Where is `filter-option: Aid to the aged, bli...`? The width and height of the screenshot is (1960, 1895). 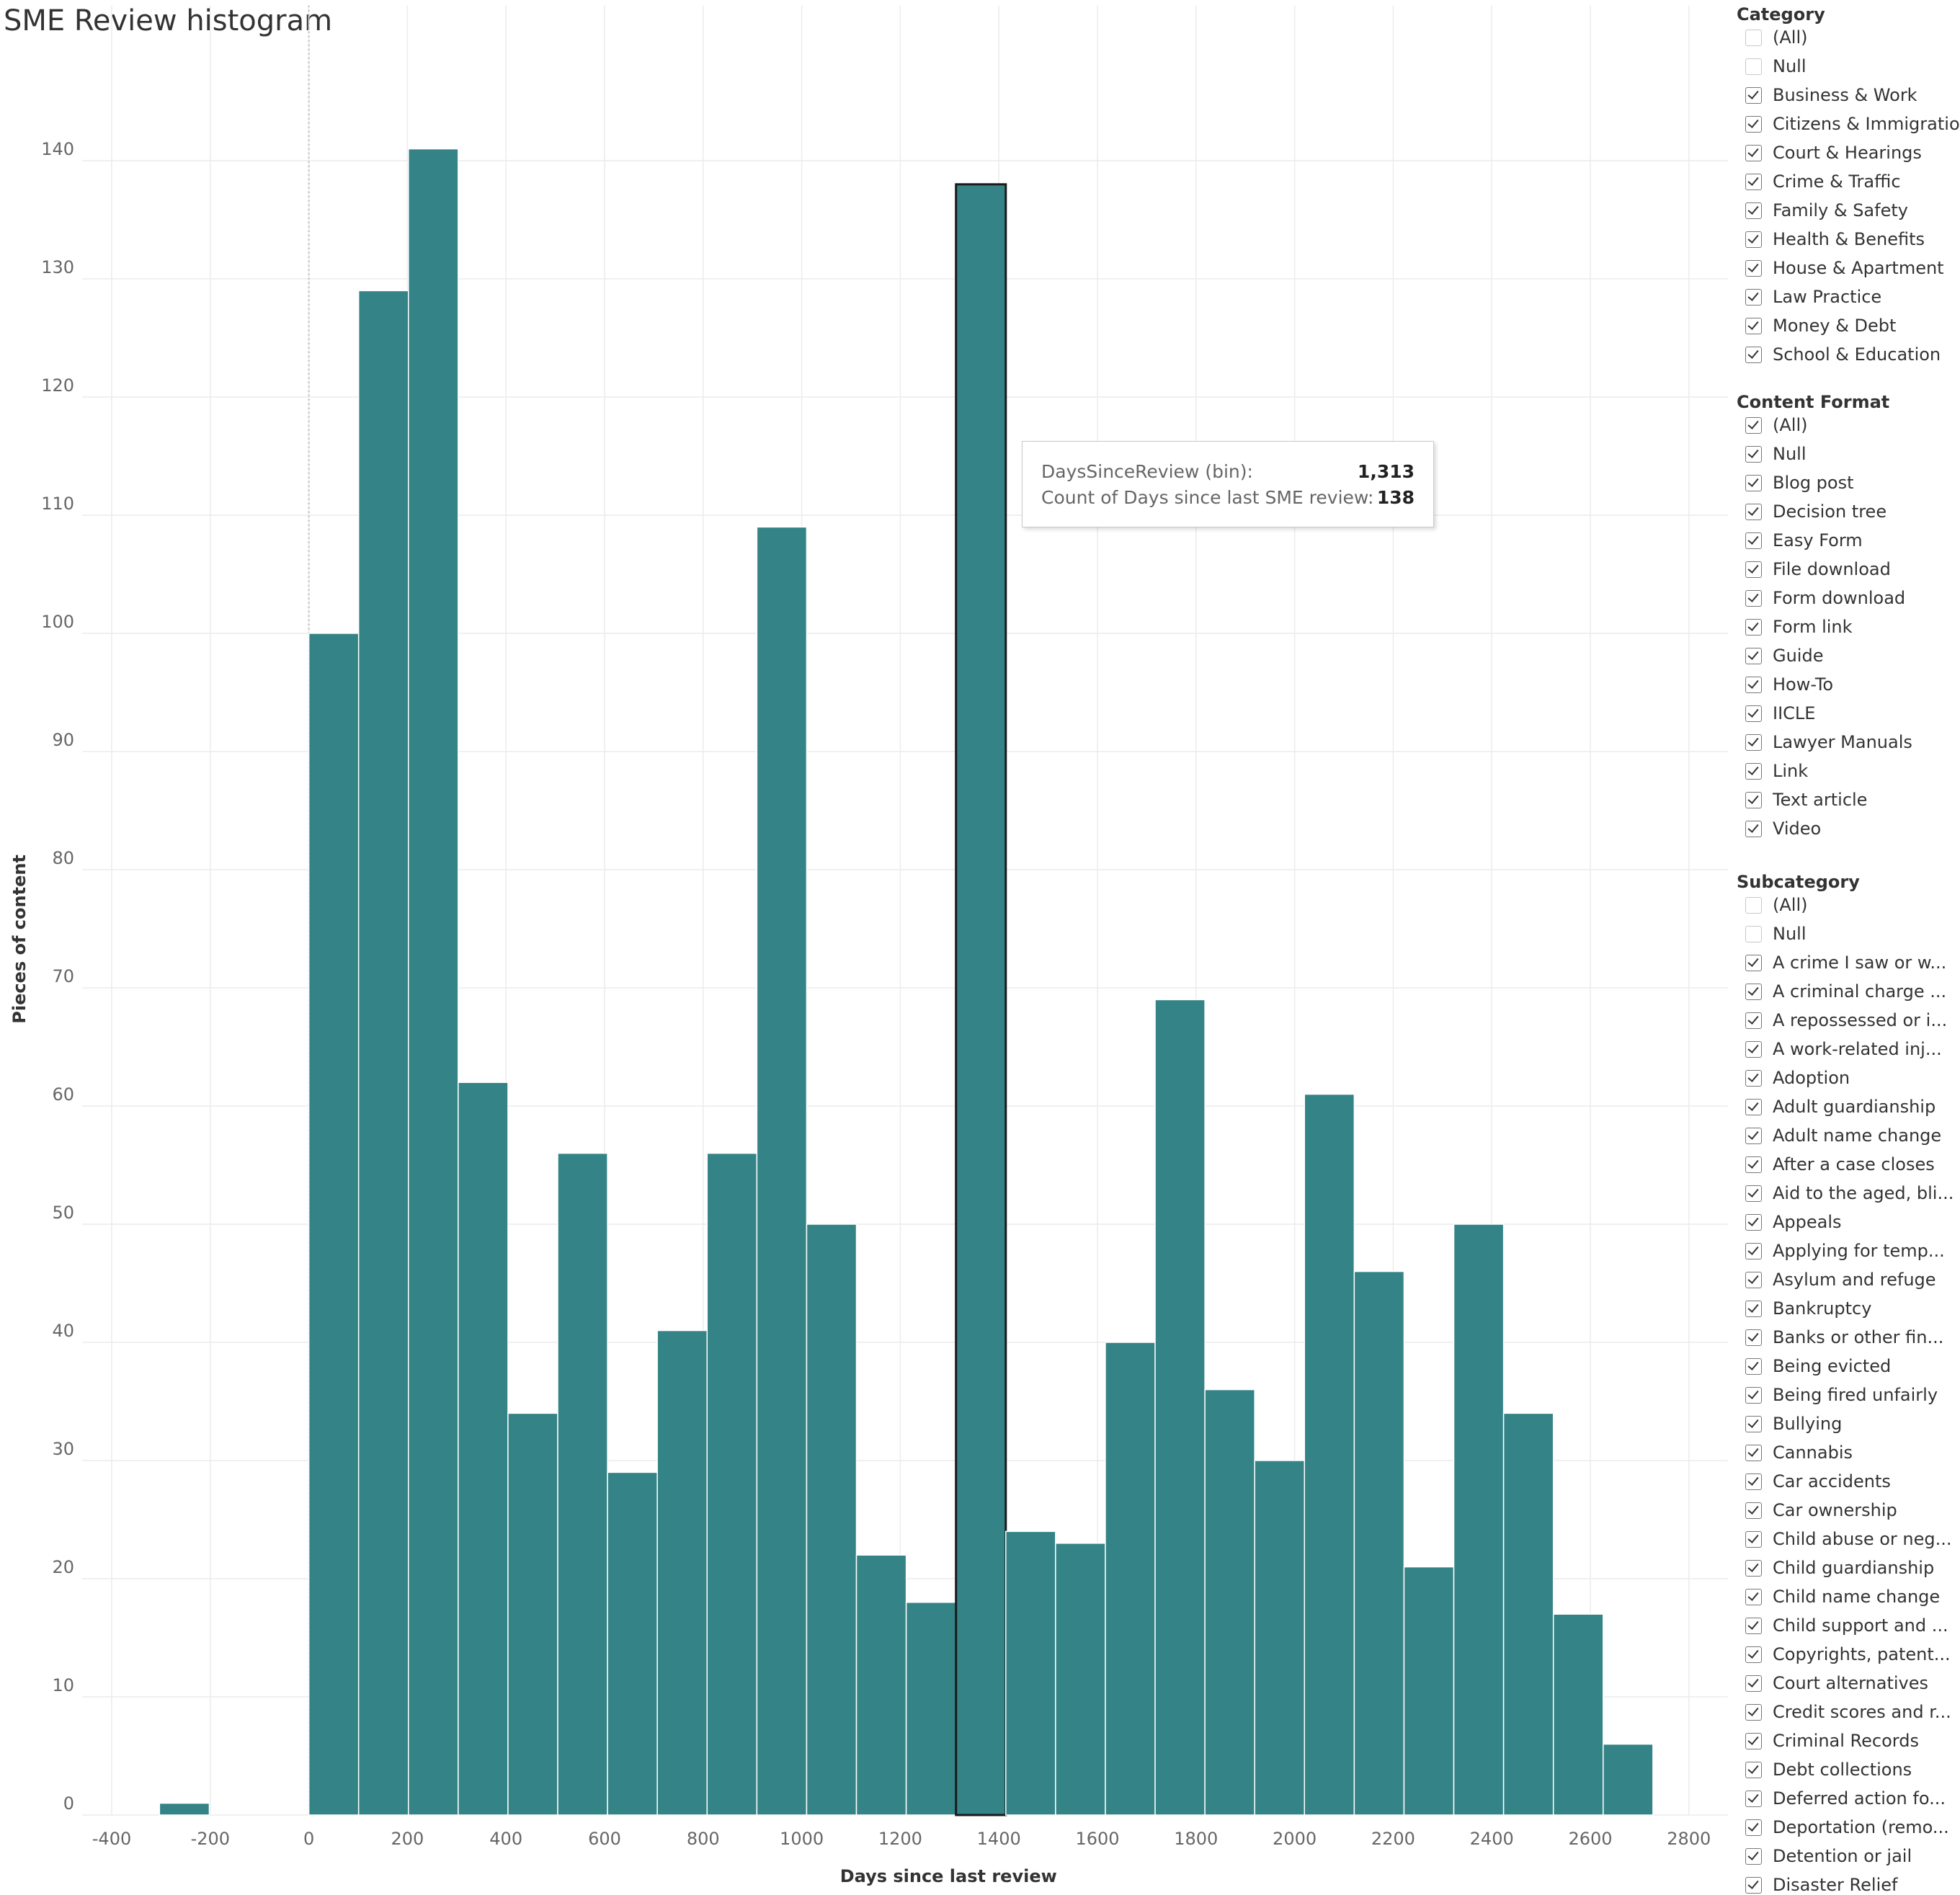 filter-option: Aid to the aged, bli... is located at coordinates (1848, 1193).